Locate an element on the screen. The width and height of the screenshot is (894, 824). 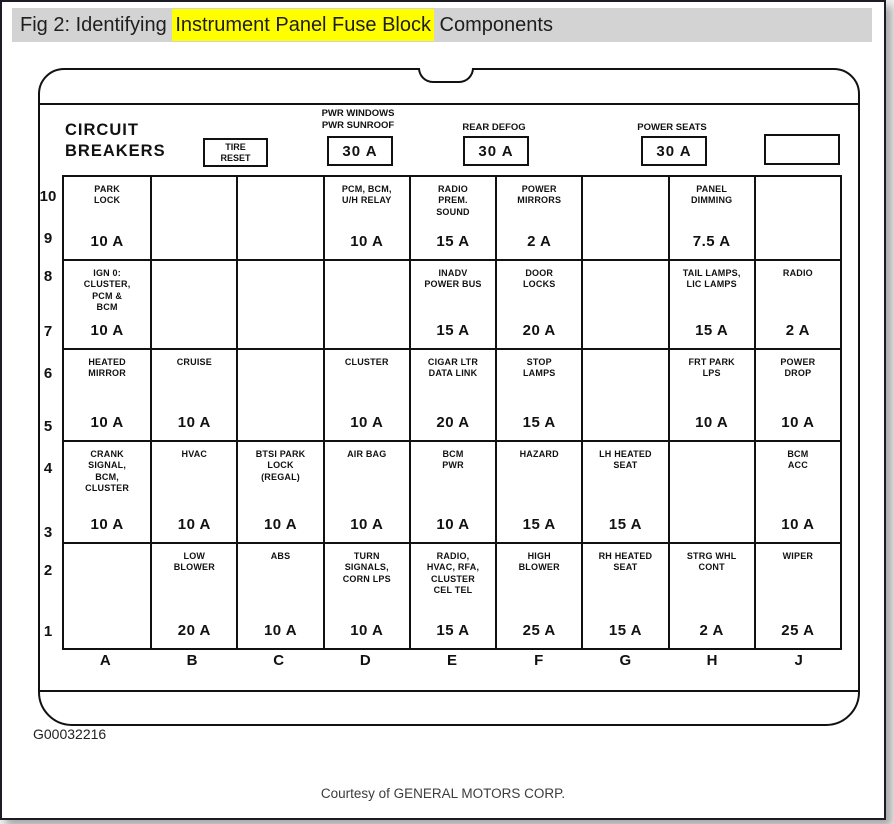
breaker-box-power-seats: 30 A is located at coordinates (674, 151).